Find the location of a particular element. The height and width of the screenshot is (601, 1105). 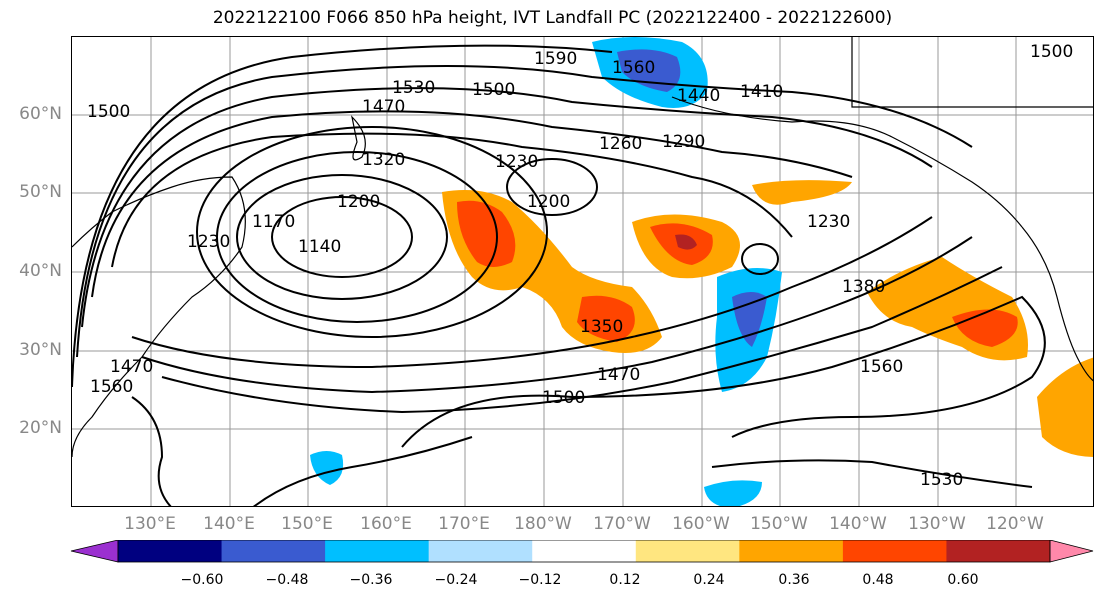

contour-label: 1440 is located at coordinates (698, 96).